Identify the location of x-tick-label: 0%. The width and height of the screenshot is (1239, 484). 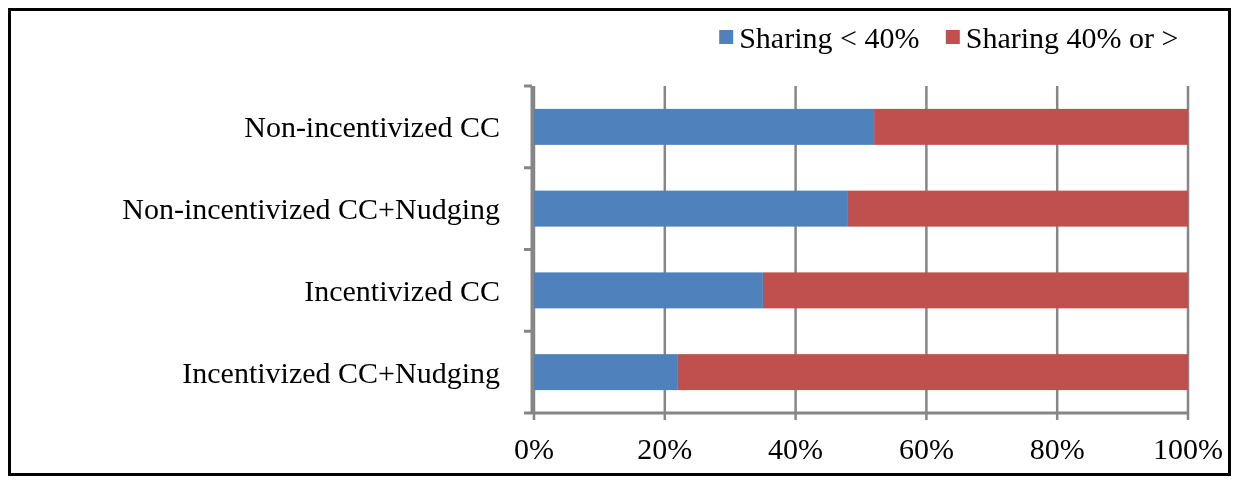
(534, 448).